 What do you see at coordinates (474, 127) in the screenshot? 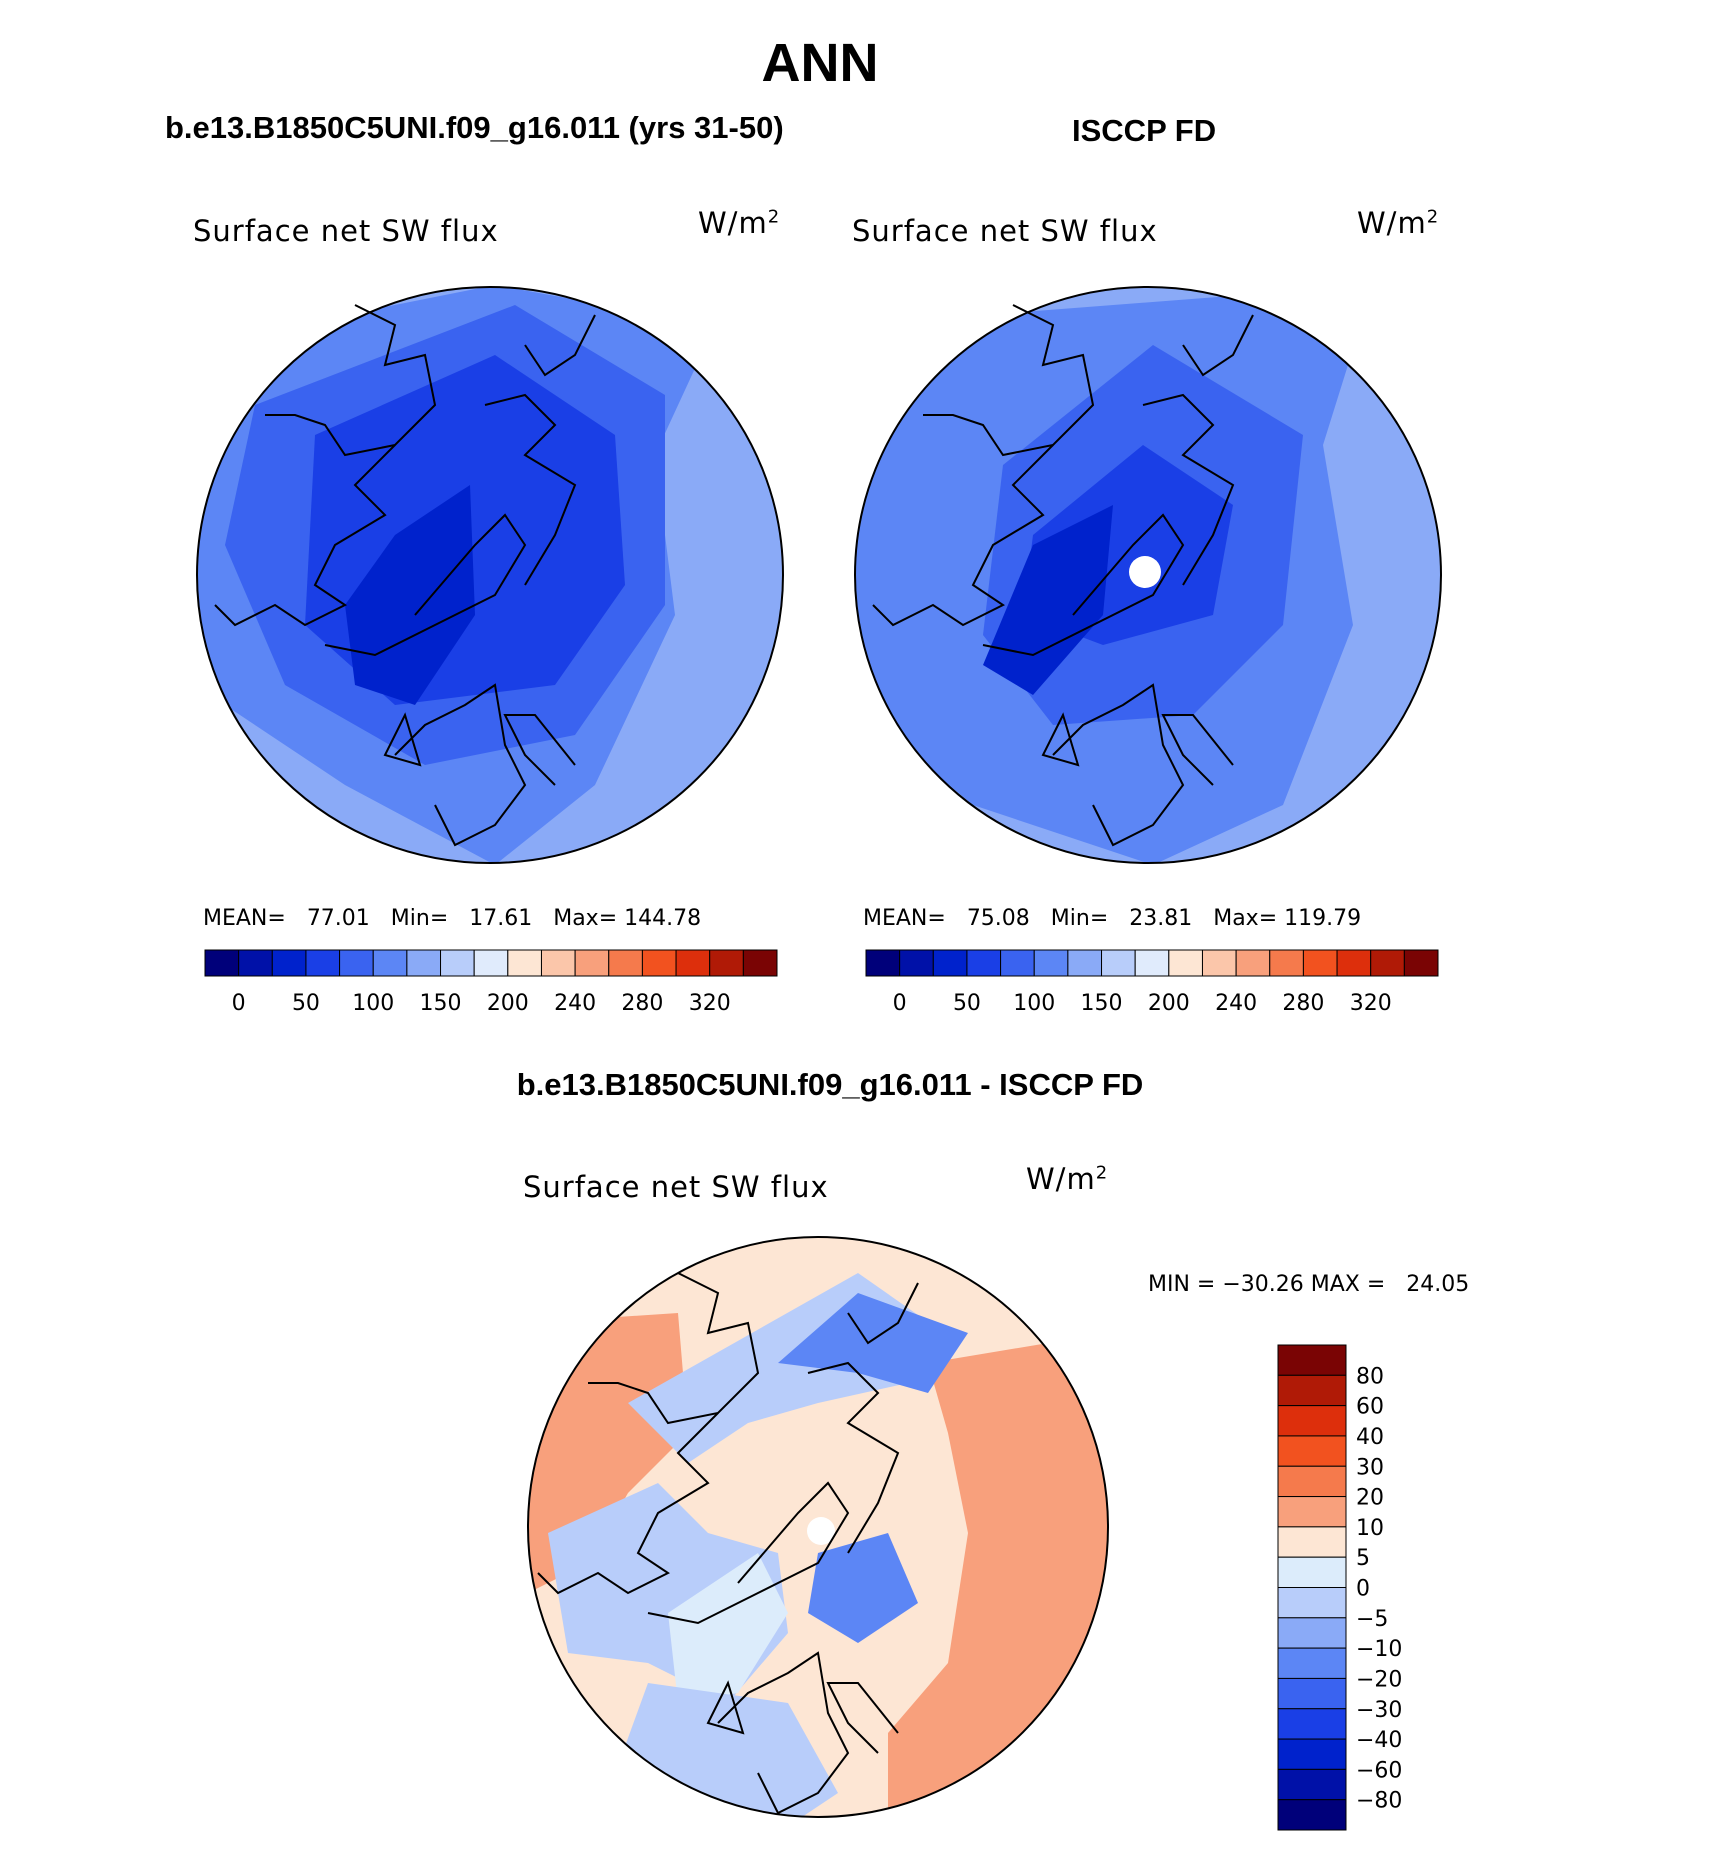
I see `left-panel-title: b.e13.B1850C5UNI.f09_g16.011 (yrs 31-50)` at bounding box center [474, 127].